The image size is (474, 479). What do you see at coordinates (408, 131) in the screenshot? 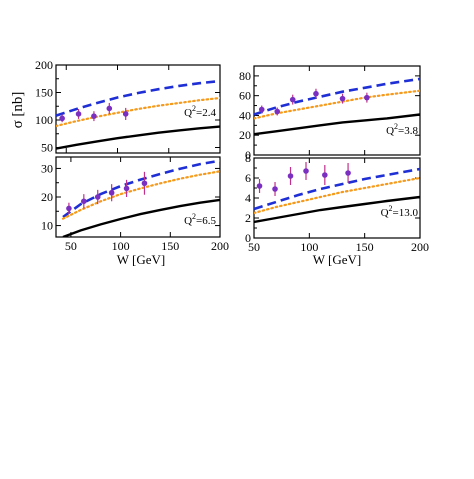
I see `q2-value: =3.8` at bounding box center [408, 131].